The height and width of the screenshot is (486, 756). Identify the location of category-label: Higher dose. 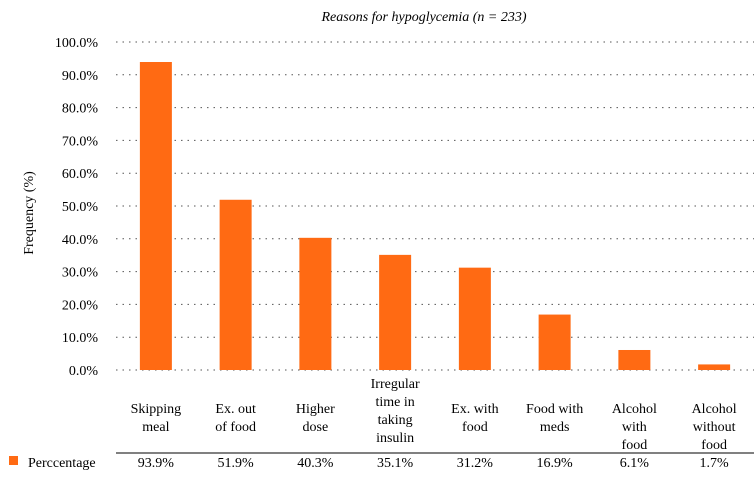
(315, 418).